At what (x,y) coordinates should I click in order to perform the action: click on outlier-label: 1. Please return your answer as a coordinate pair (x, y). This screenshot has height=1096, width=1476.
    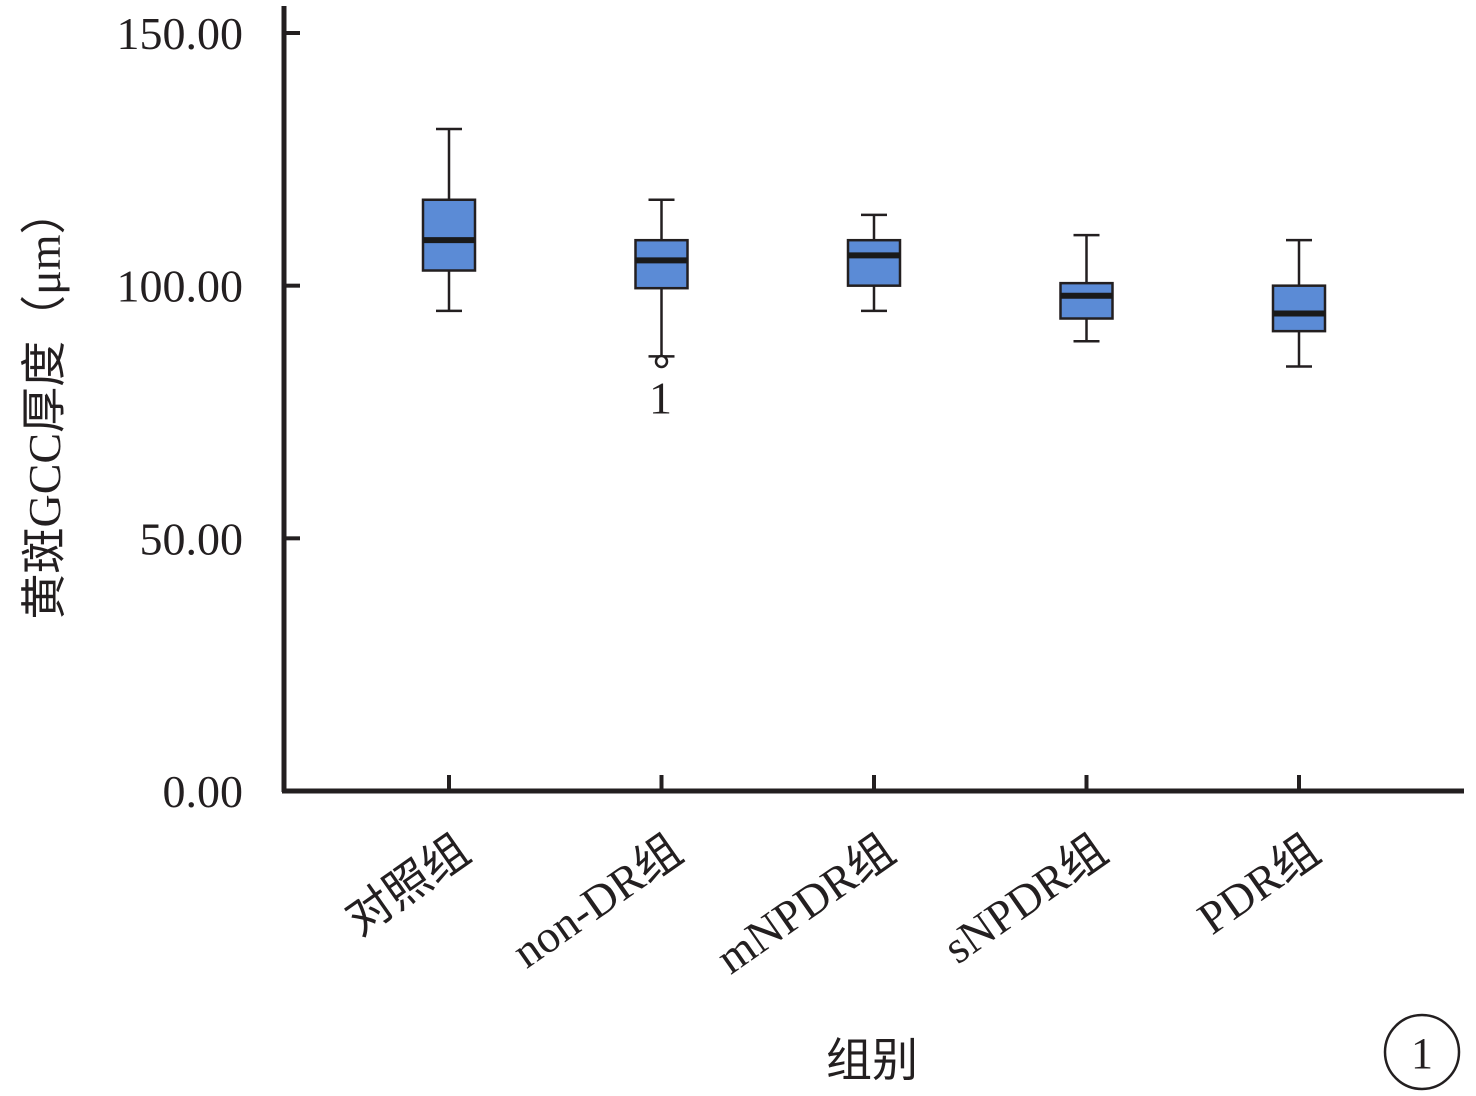
    Looking at the image, I should click on (660, 397).